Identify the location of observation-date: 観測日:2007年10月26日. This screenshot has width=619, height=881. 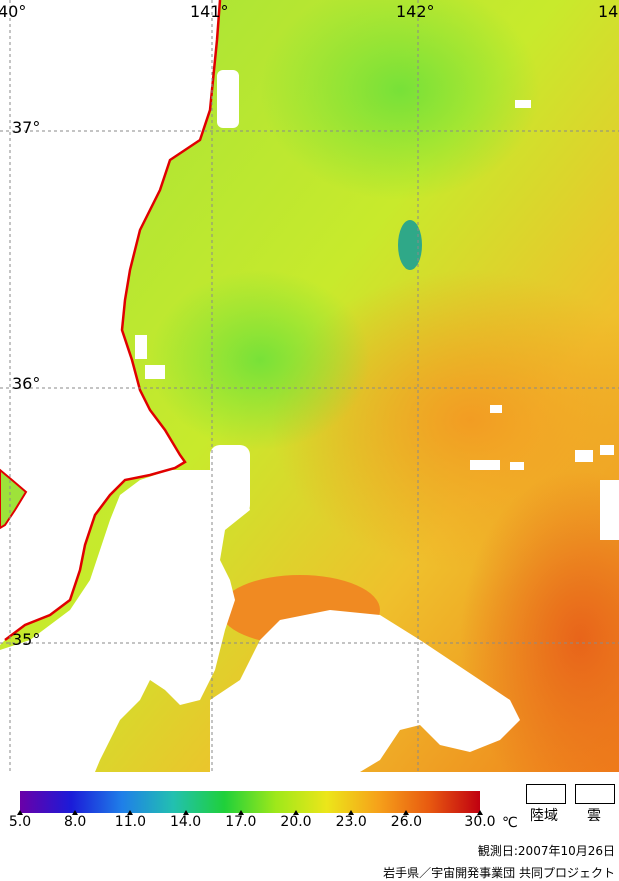
(546, 851).